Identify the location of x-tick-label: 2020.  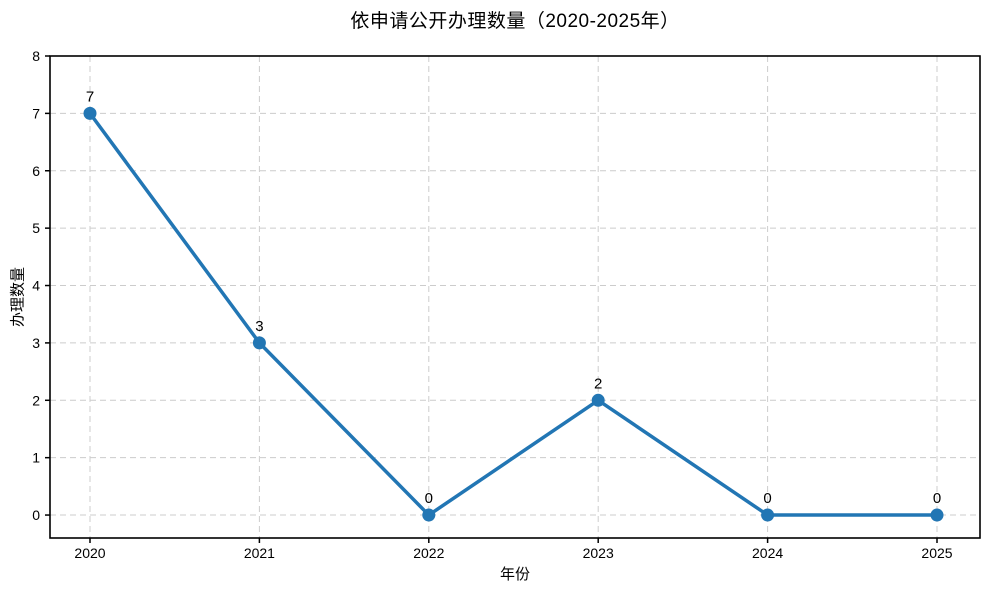
(89, 553).